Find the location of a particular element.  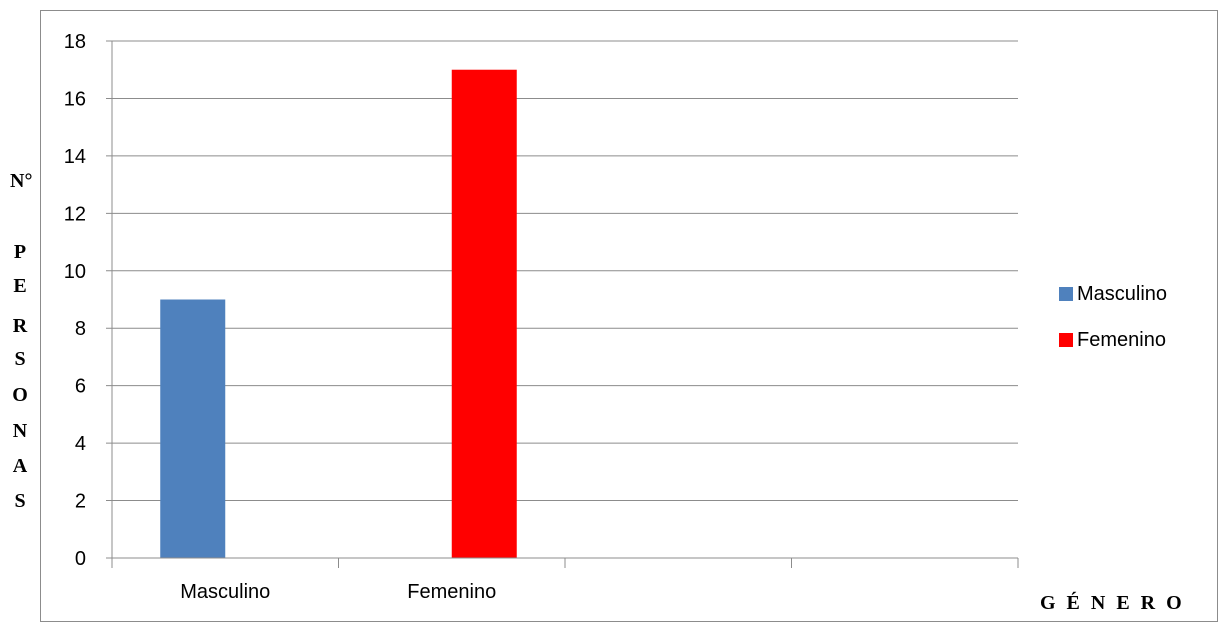

x-axis-title: G É N E R O is located at coordinates (1112, 603).